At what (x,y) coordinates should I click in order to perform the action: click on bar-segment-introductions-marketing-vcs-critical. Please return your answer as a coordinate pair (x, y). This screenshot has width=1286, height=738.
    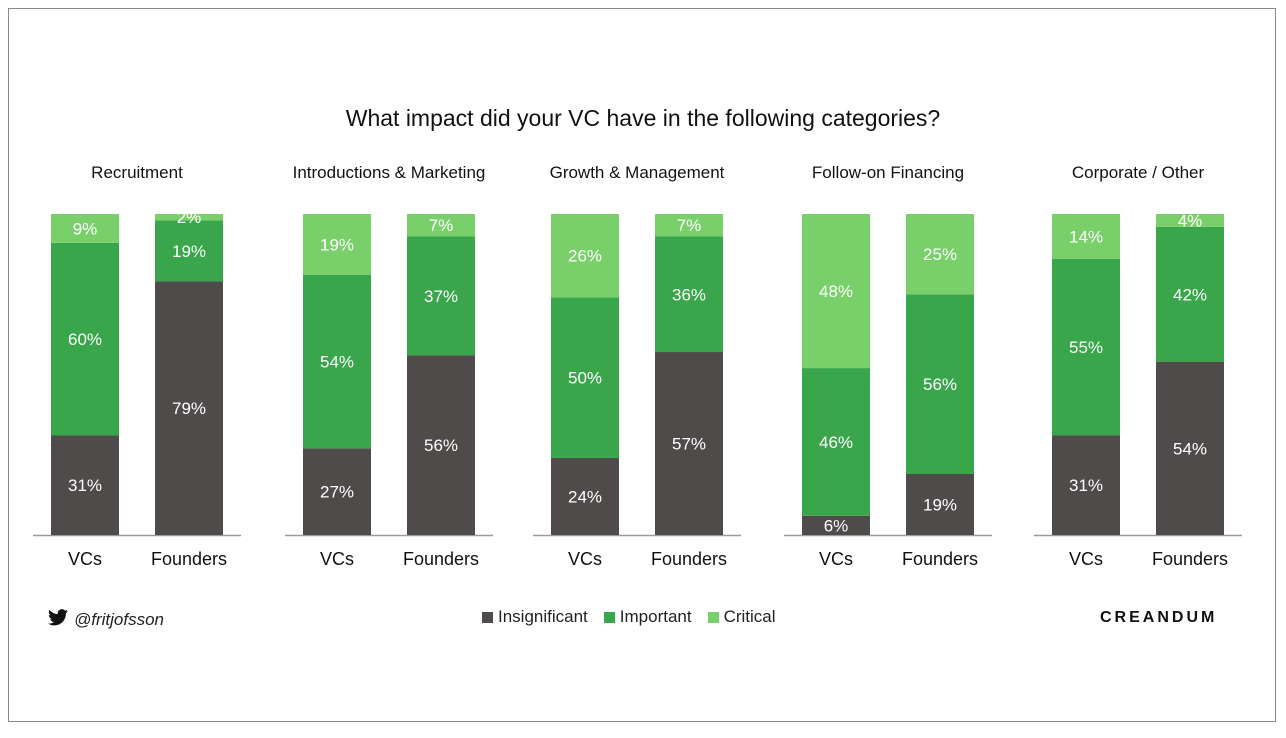
    Looking at the image, I should click on (337, 244).